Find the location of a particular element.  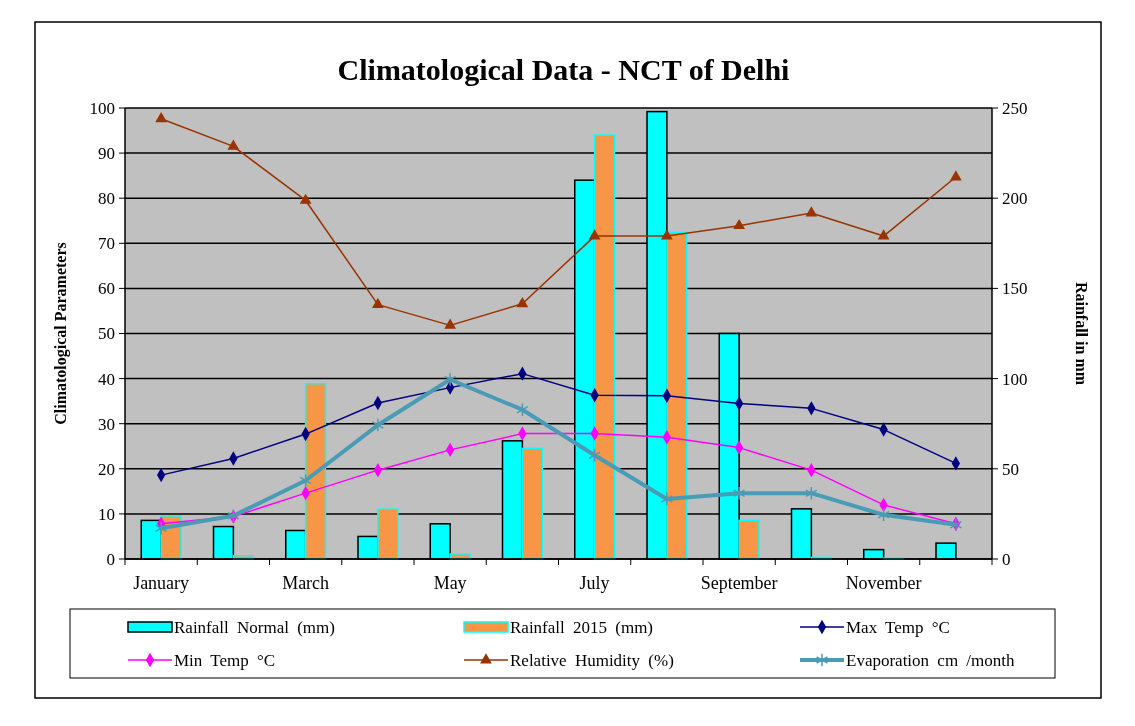

y2-tick-label: 150 is located at coordinates (1015, 289).